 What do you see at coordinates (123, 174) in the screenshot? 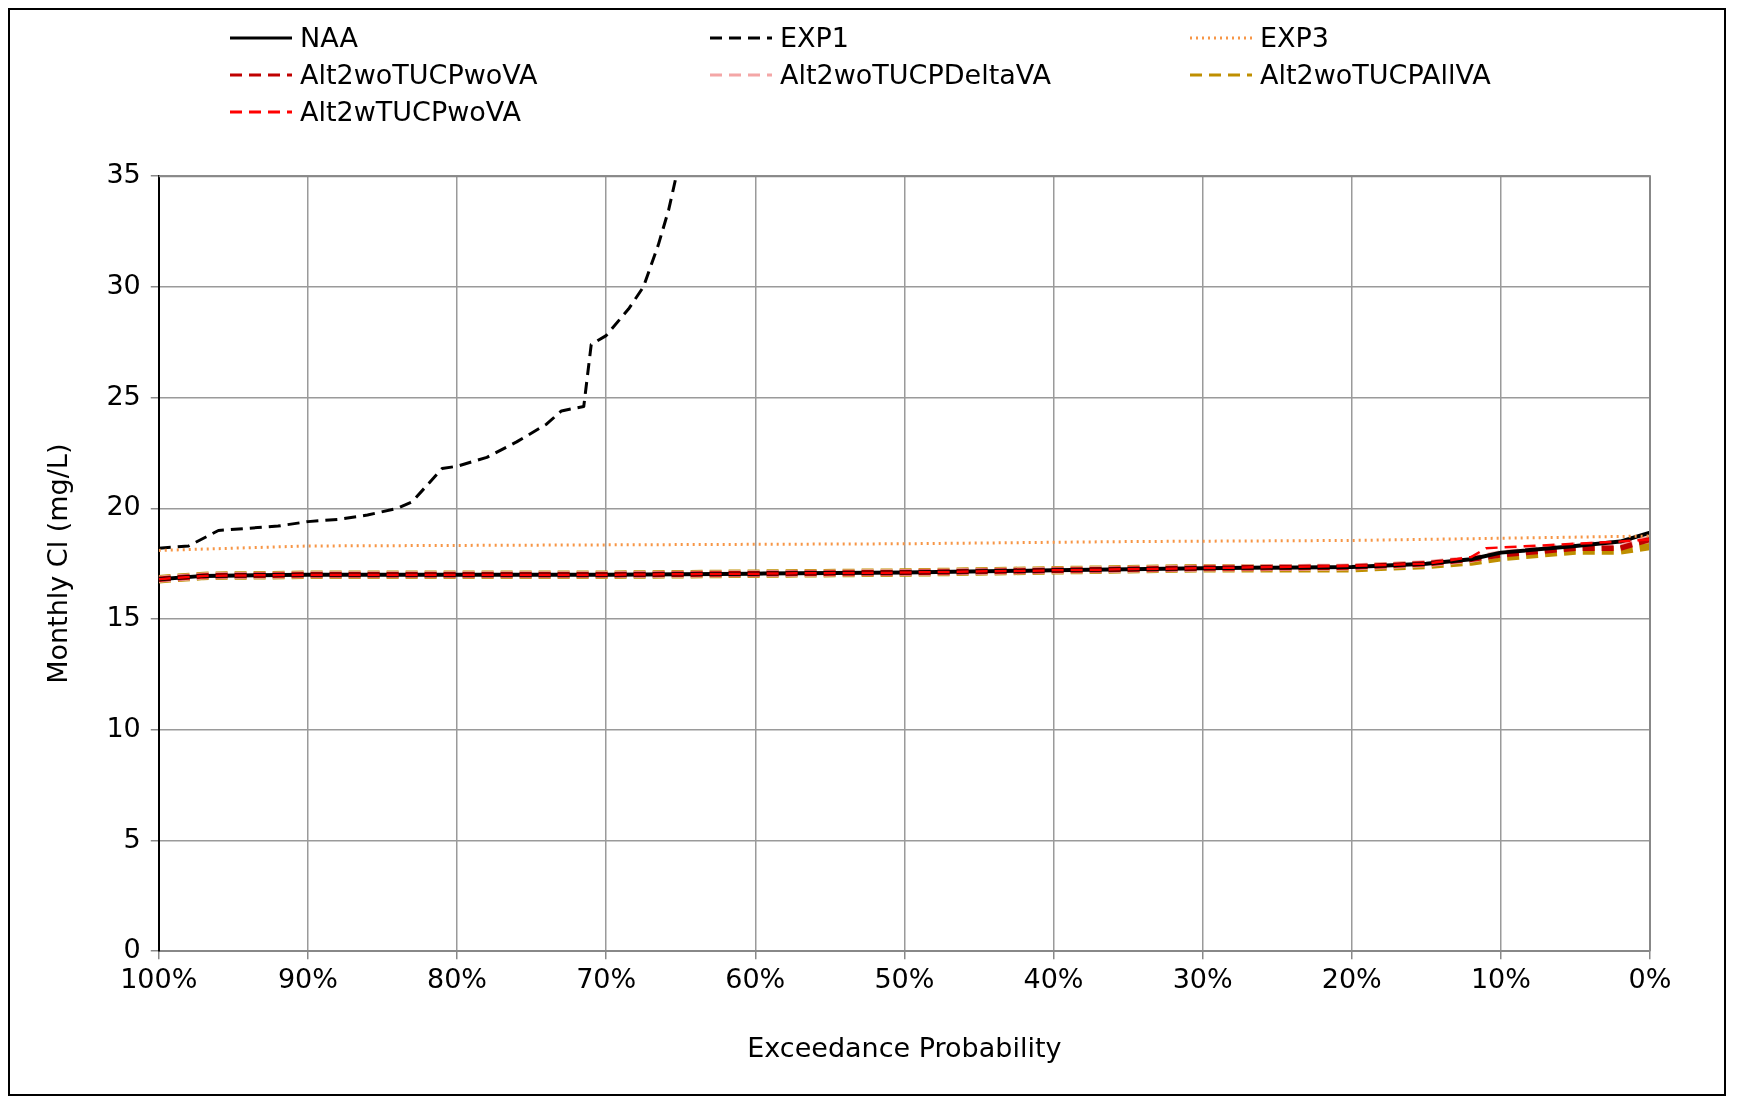
I see `y-tick-label: 35` at bounding box center [123, 174].